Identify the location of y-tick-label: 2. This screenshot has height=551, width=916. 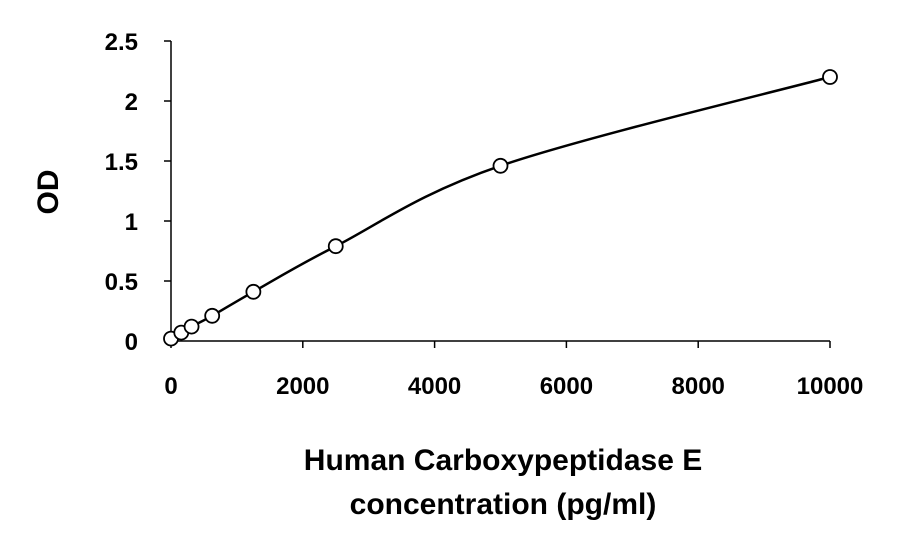
(131, 102).